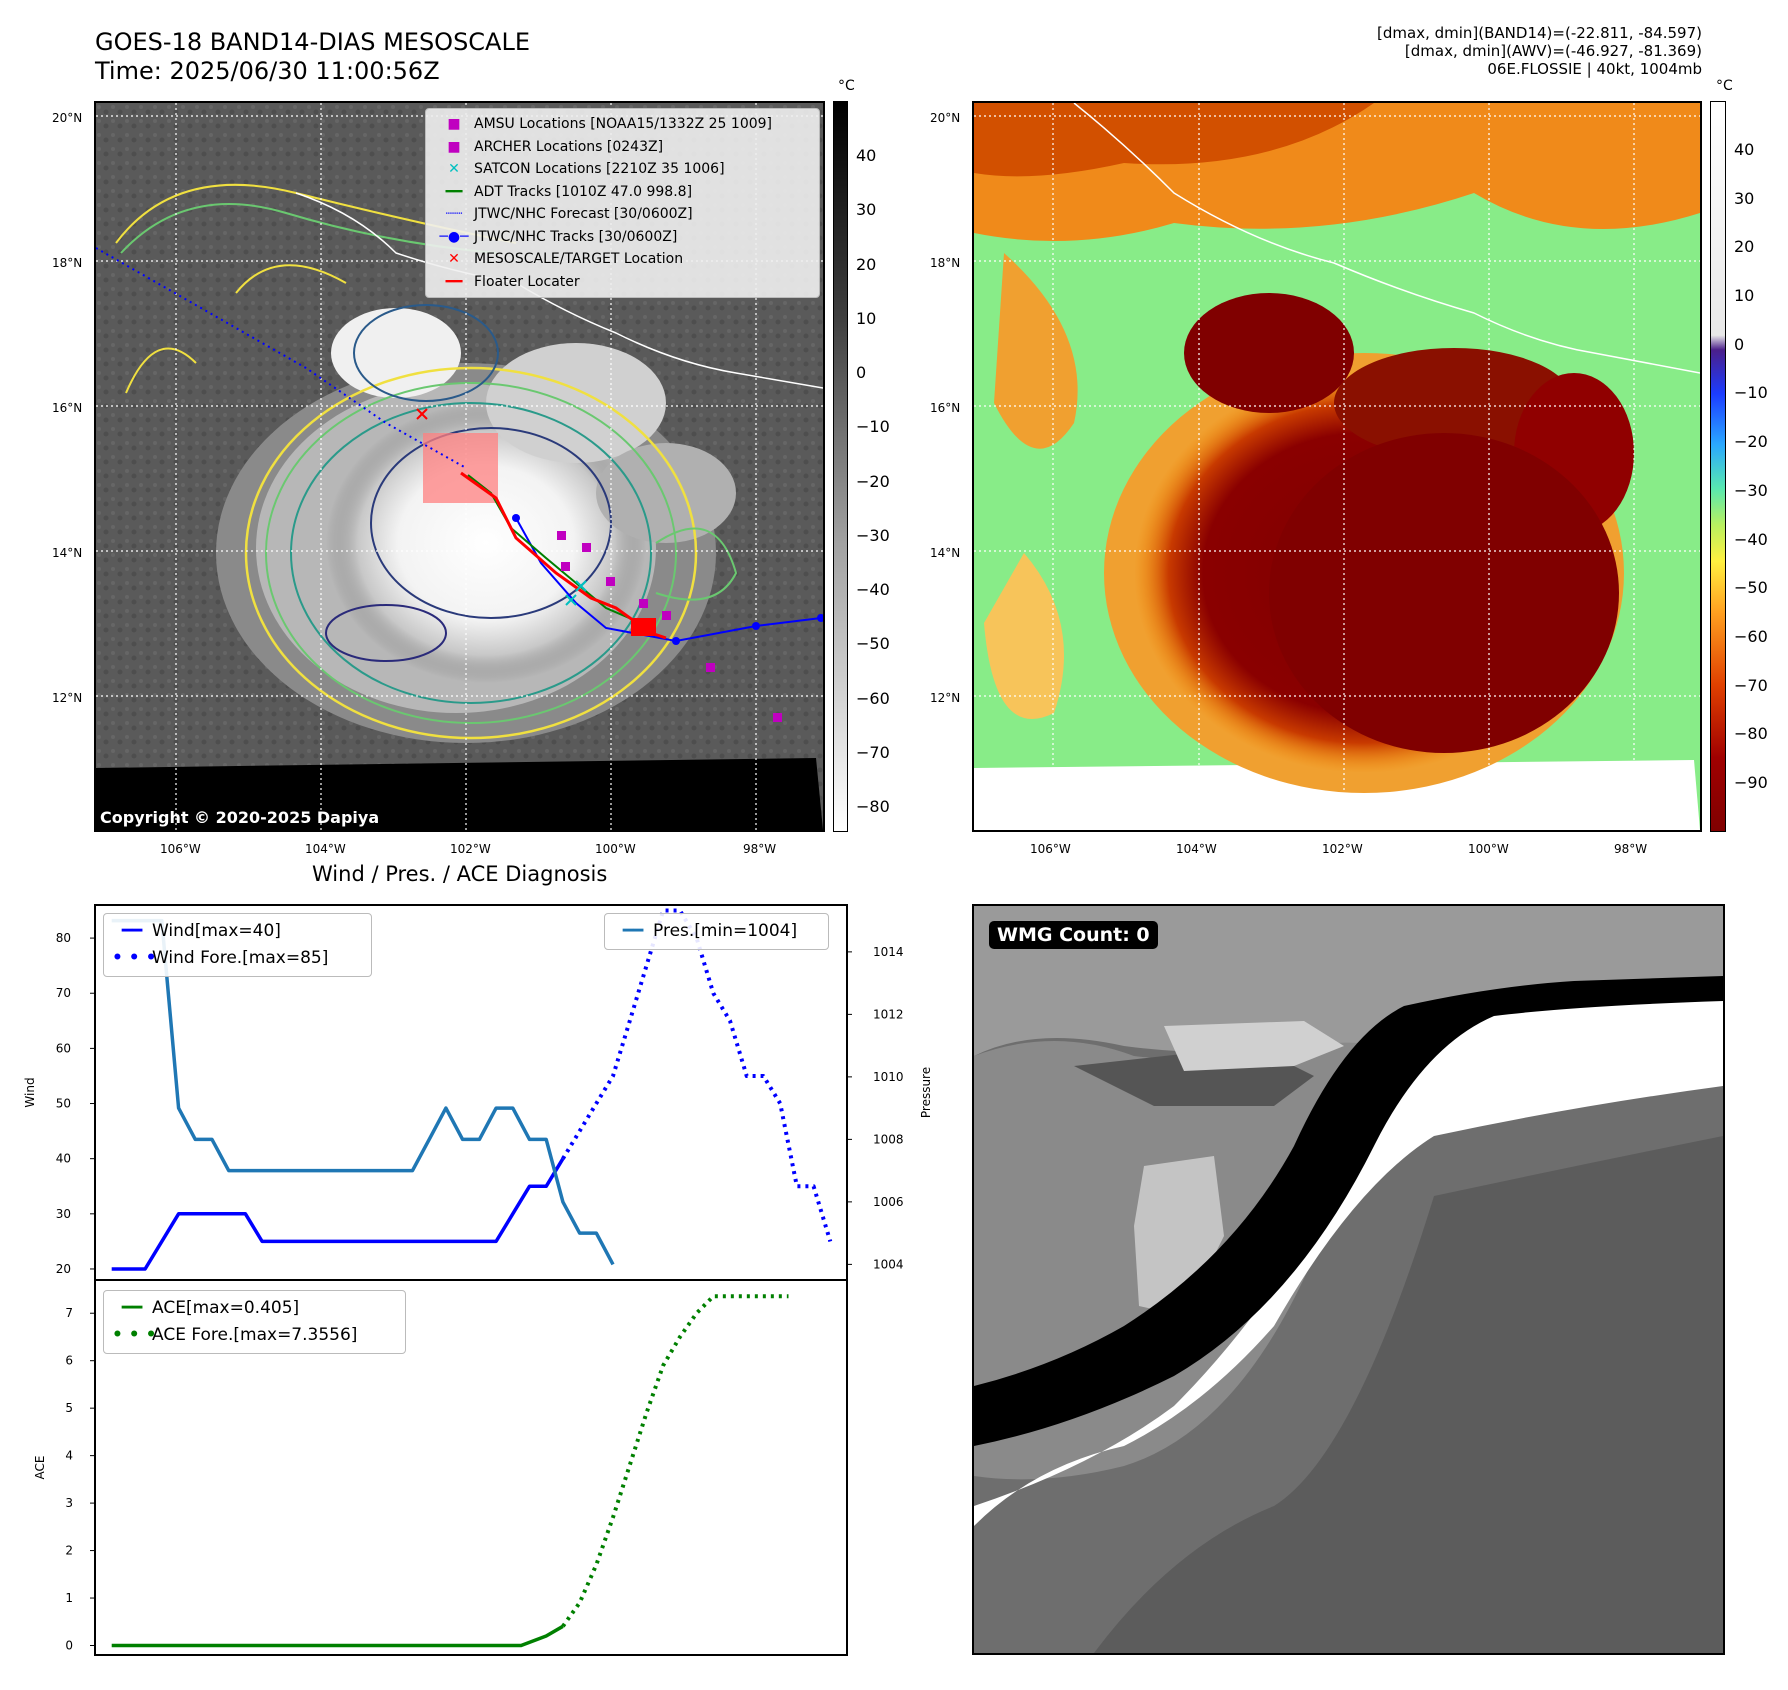 The height and width of the screenshot is (1690, 1788). Describe the element at coordinates (220, 958) in the screenshot. I see `legend-wind-fore: • • • Wind Fore.[max=85]` at that location.